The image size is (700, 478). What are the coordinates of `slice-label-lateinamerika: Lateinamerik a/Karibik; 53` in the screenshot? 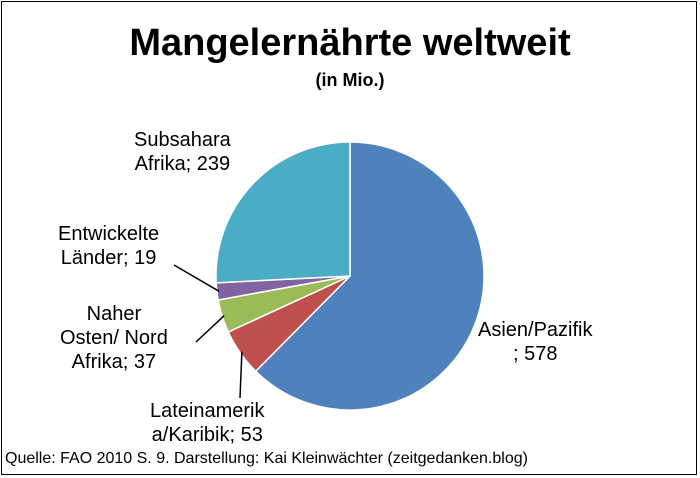 It's located at (207, 423).